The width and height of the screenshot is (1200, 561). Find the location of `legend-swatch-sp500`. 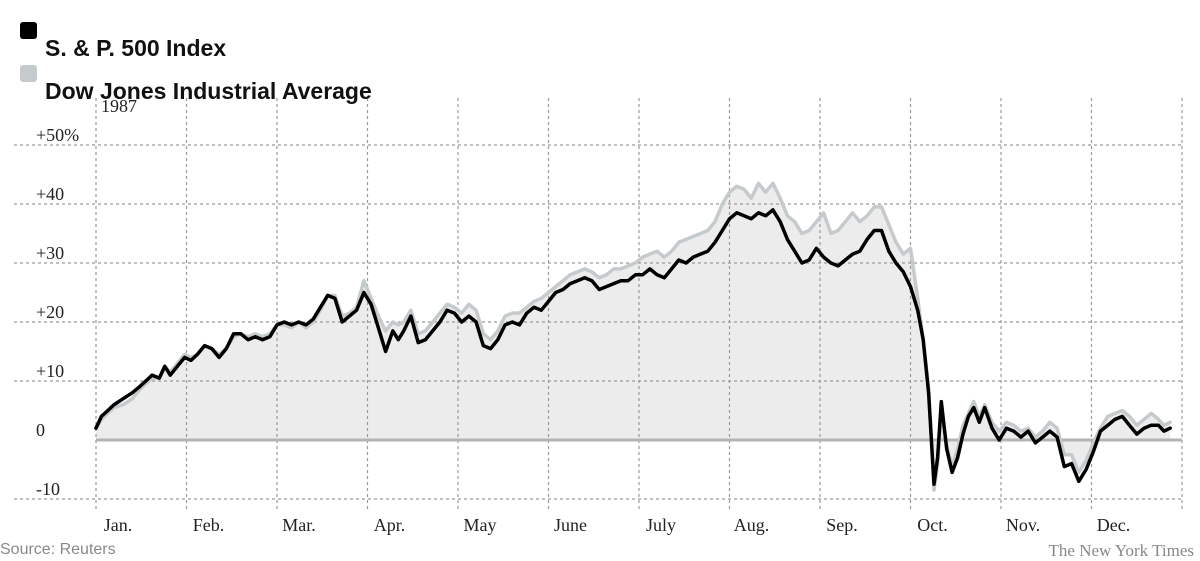

legend-swatch-sp500 is located at coordinates (28, 30).